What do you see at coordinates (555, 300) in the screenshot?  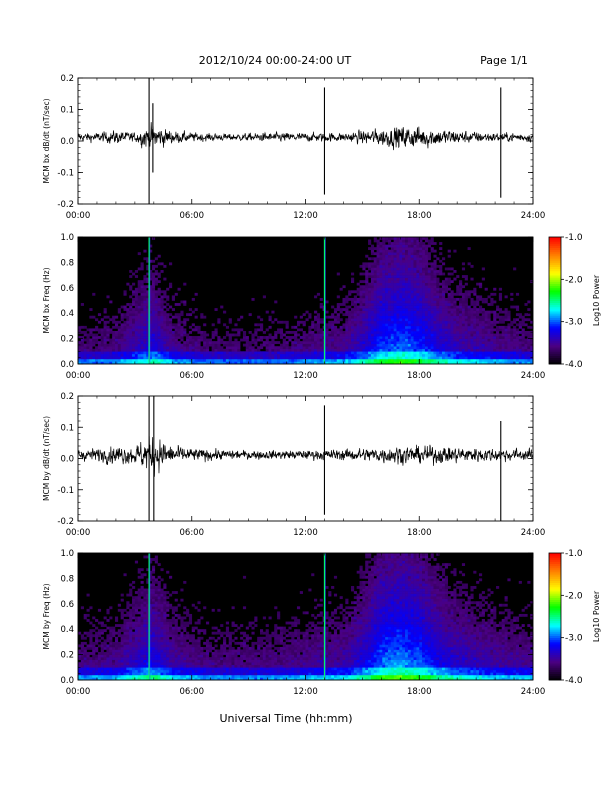 I see `colorbar-frame` at bounding box center [555, 300].